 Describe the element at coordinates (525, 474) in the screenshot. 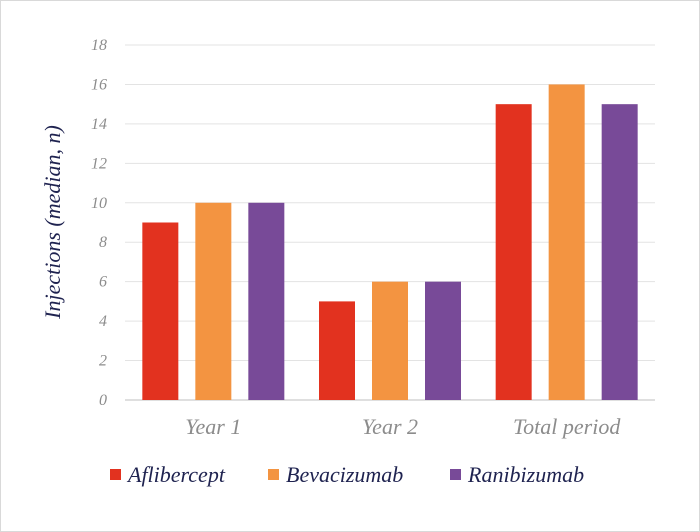

I see `legend-label: Ranibizumab` at that location.